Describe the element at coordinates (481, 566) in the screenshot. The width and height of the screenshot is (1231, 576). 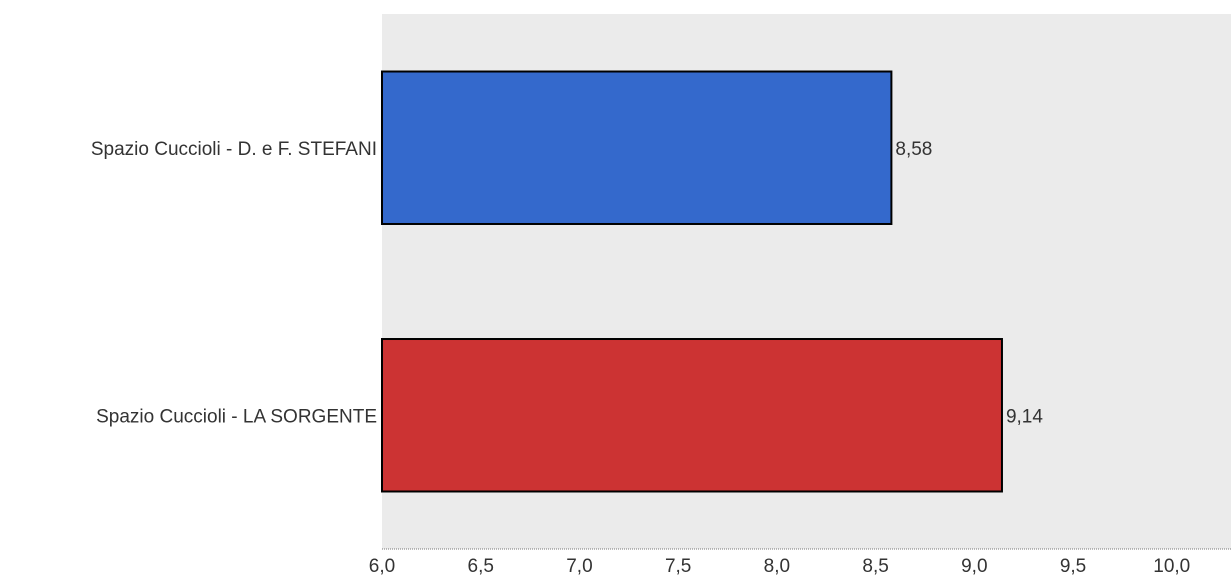
I see `x-tick-label-2: 6,5` at that location.